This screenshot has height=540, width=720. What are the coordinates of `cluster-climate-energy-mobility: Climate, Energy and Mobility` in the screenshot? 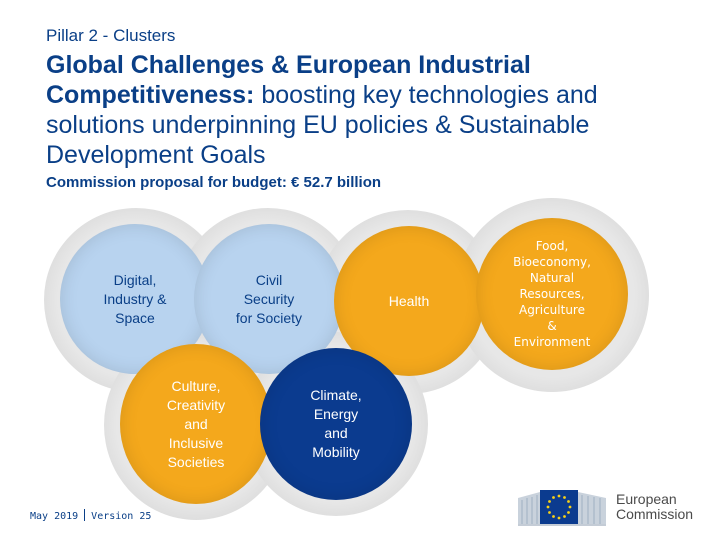 It's located at (336, 424).